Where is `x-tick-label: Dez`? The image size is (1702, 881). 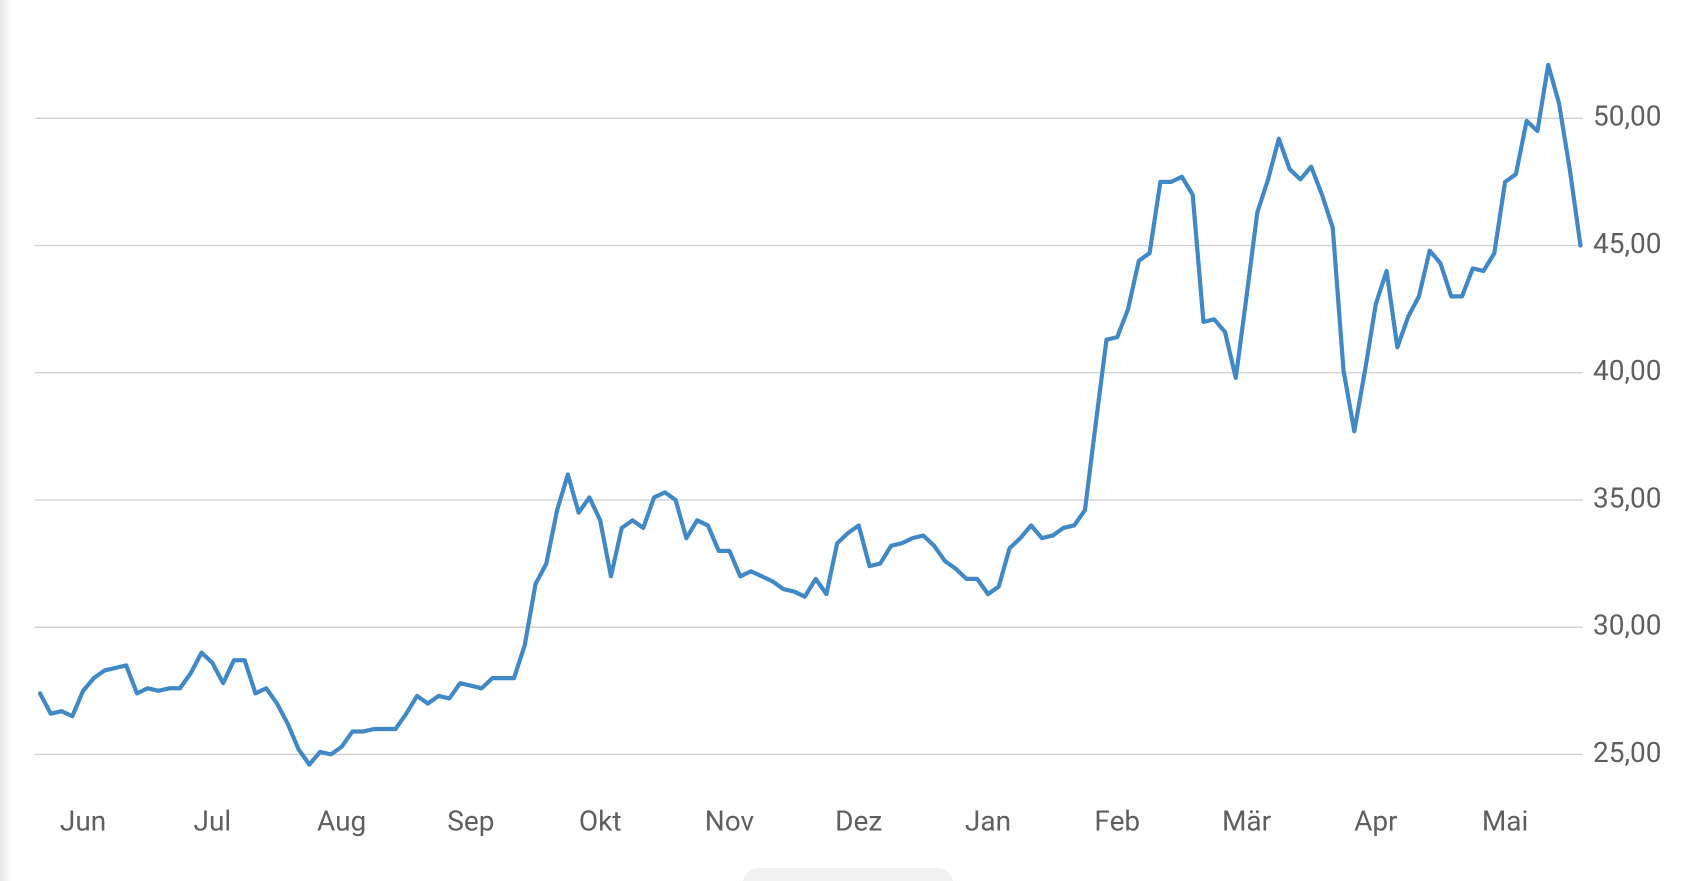
x-tick-label: Dez is located at coordinates (858, 820).